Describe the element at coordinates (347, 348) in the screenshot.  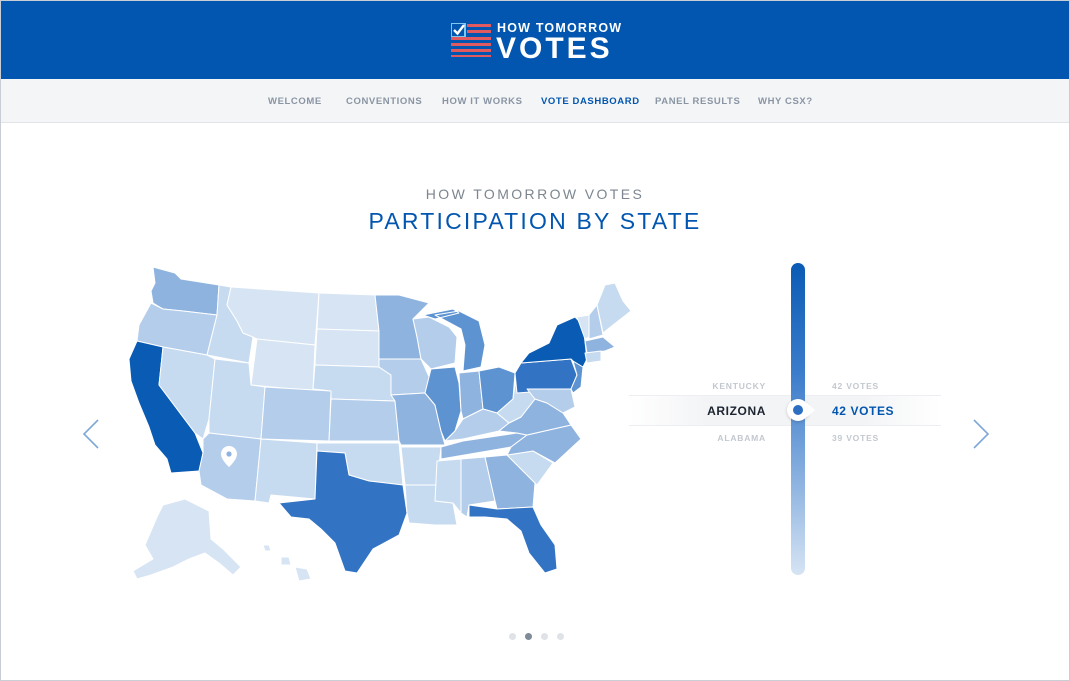
I see `state-south-dakota` at that location.